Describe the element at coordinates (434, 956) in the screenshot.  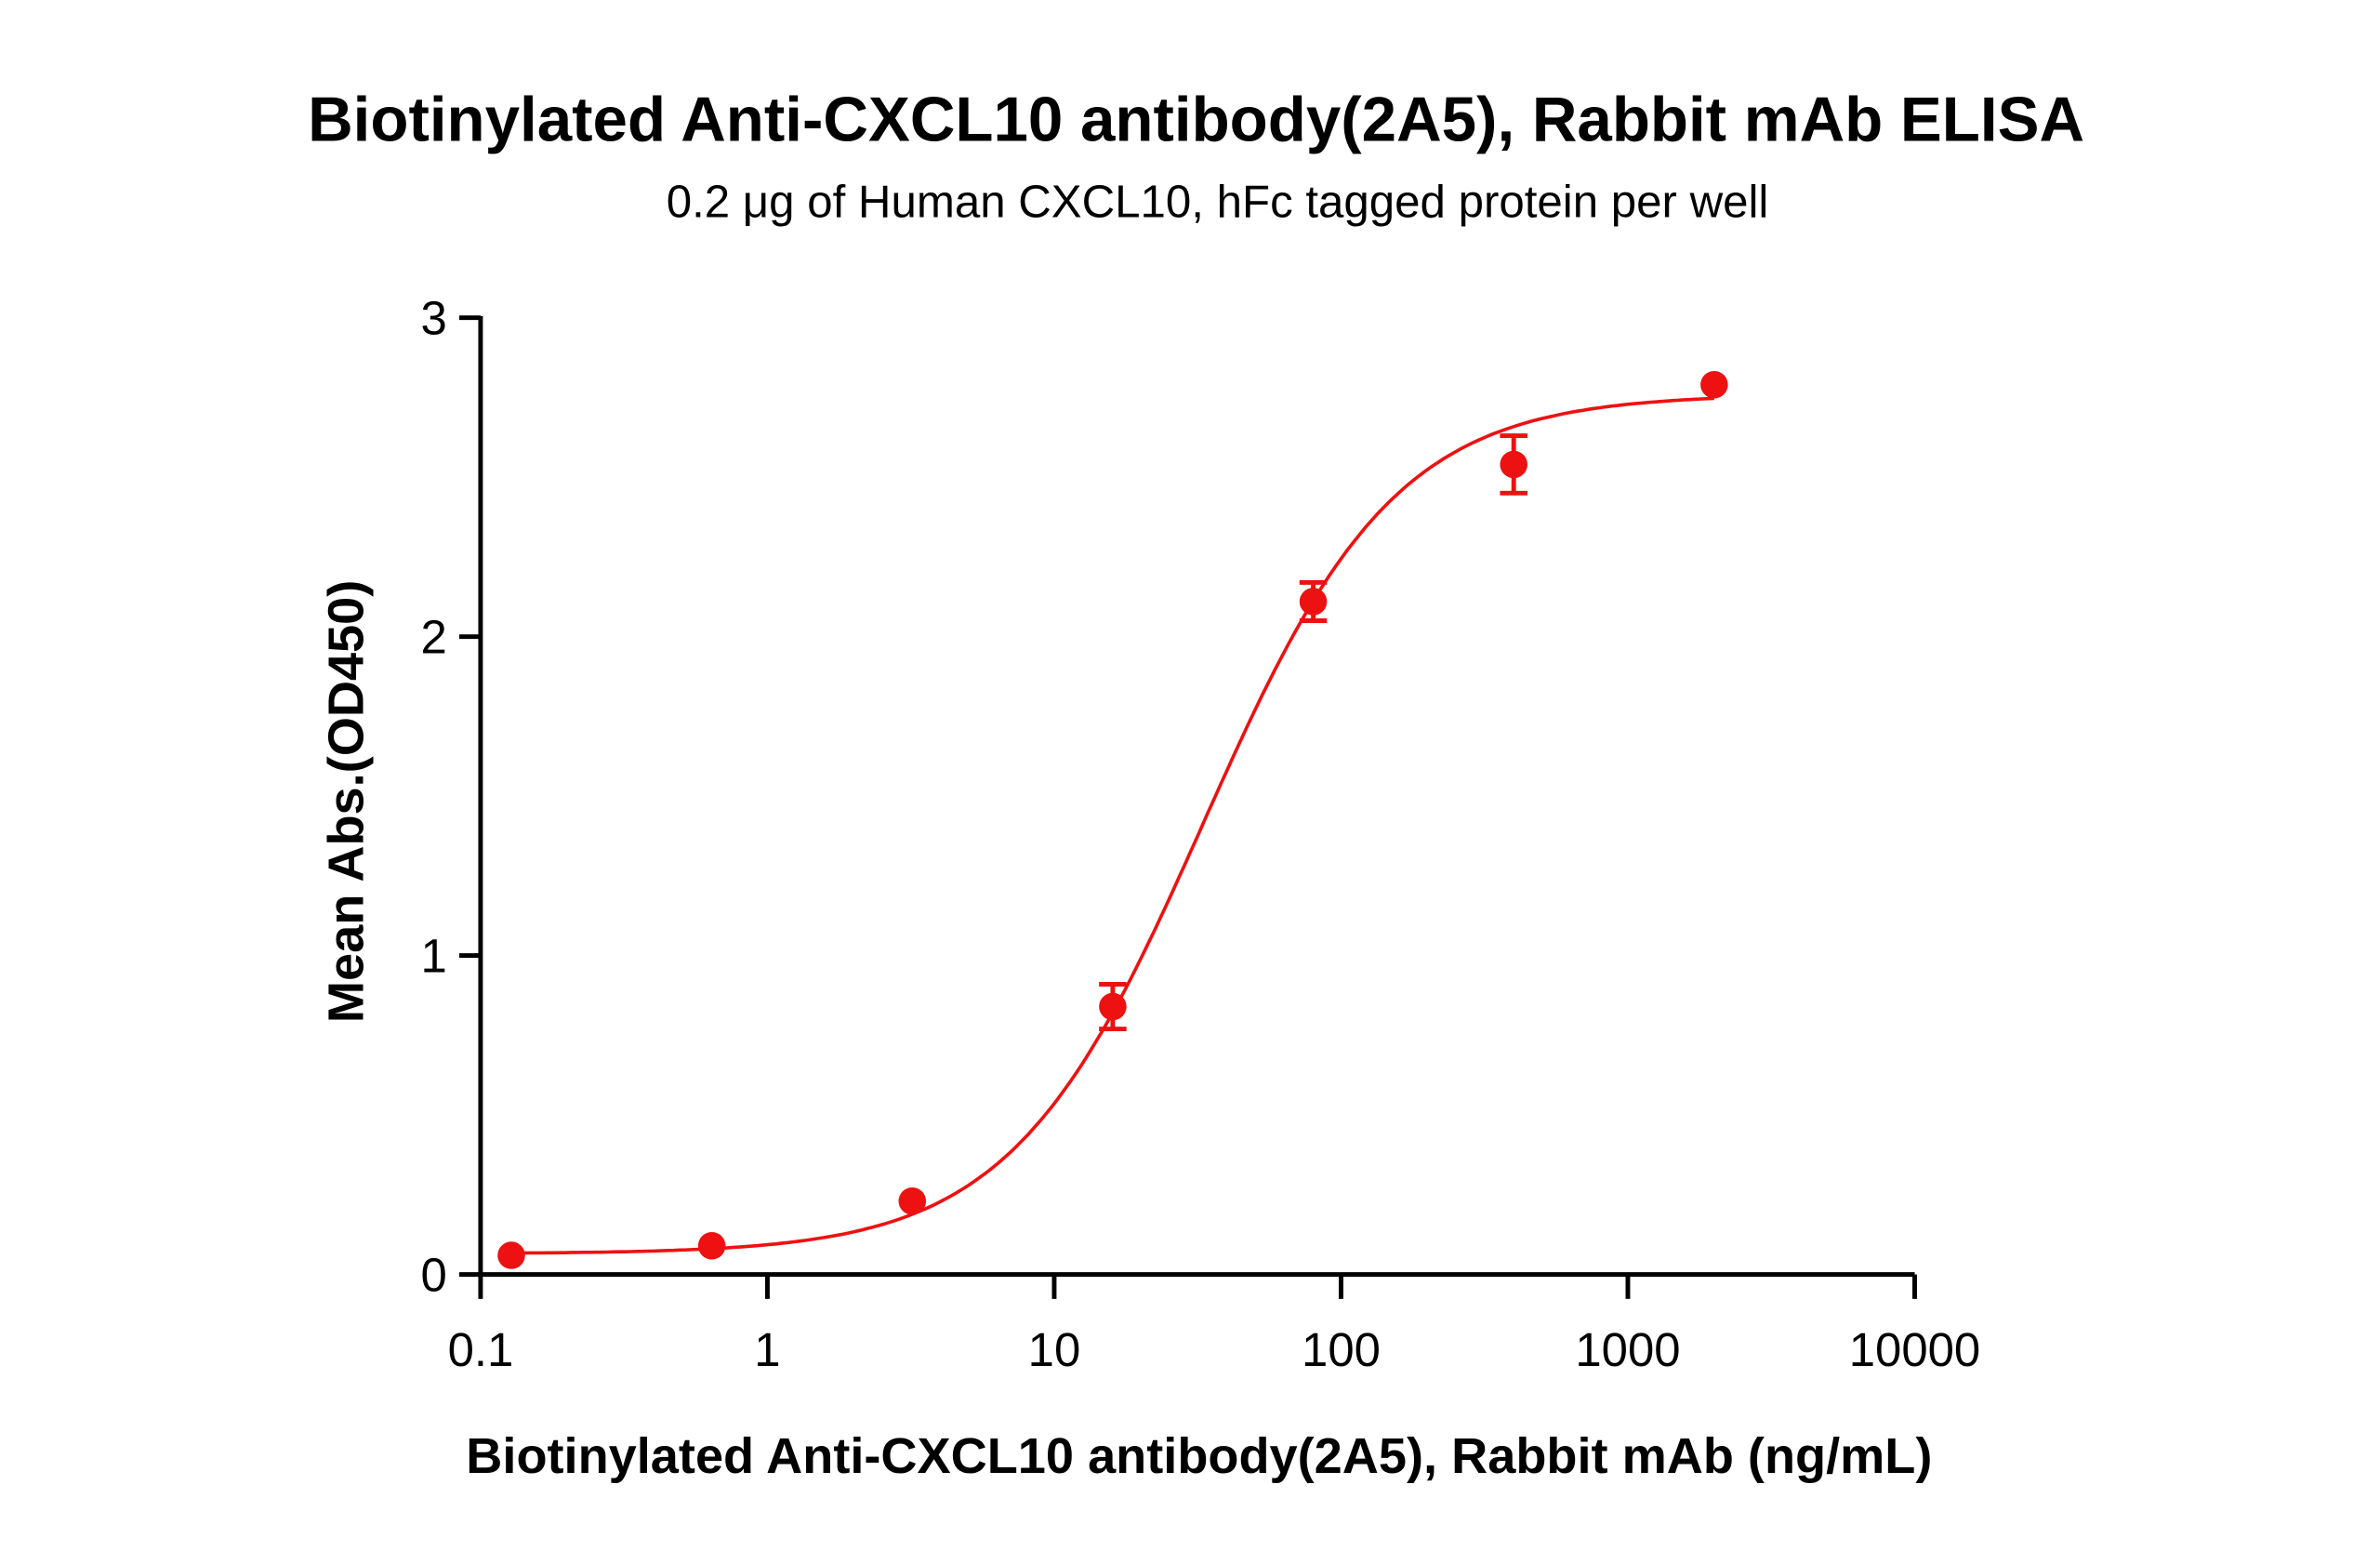
I see `y-tick-label: 1` at that location.